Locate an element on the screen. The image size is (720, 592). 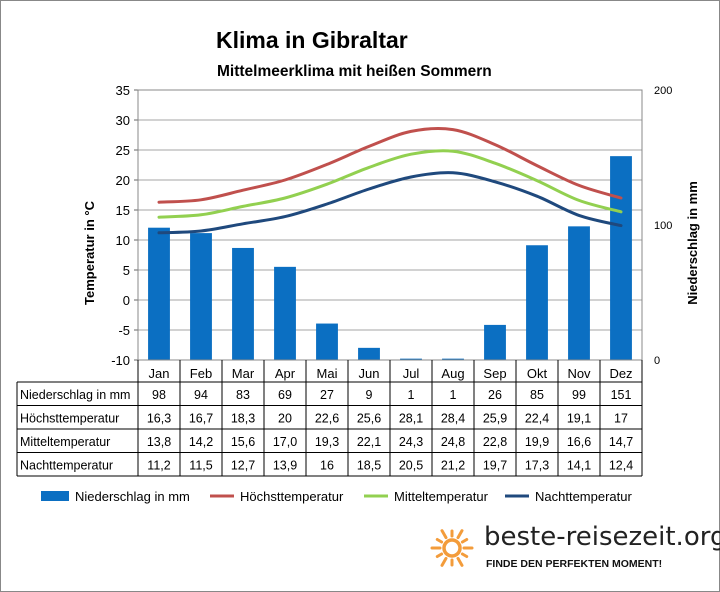
table-cell: 83 is located at coordinates (243, 395).